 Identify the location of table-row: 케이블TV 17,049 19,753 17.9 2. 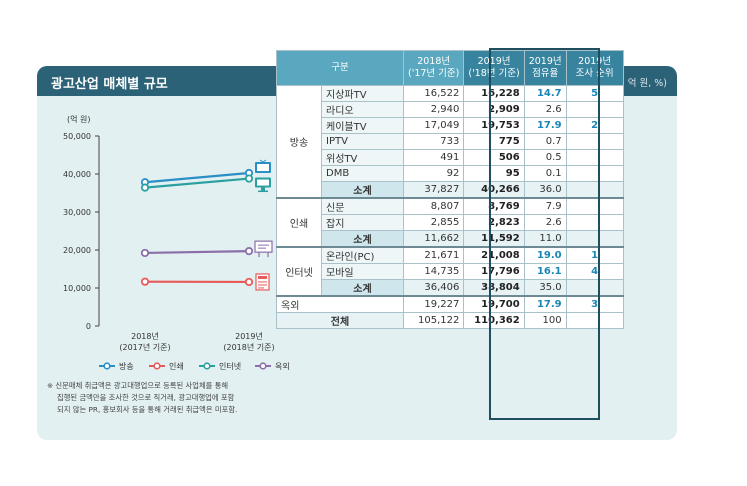
(450, 125).